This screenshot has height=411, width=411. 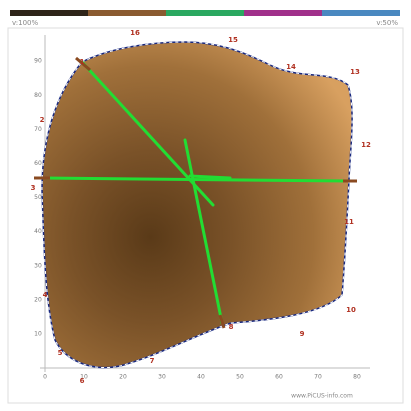 I want to click on y-tick-label: 10, so click(x=38, y=334).